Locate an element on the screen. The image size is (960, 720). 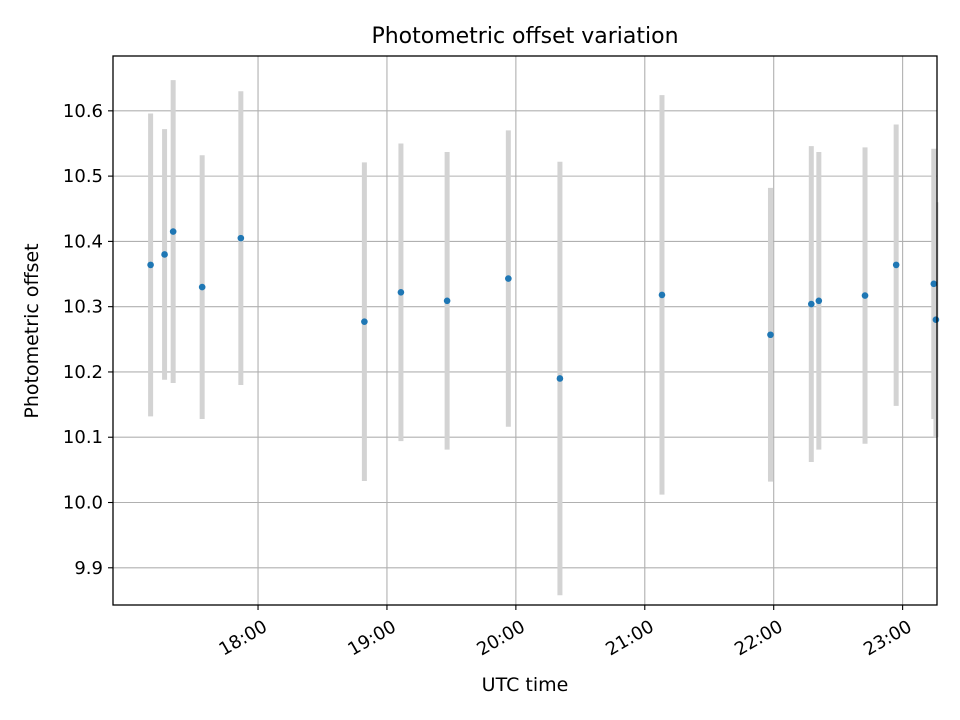
x-tick-label: 18:00 is located at coordinates (243, 638).